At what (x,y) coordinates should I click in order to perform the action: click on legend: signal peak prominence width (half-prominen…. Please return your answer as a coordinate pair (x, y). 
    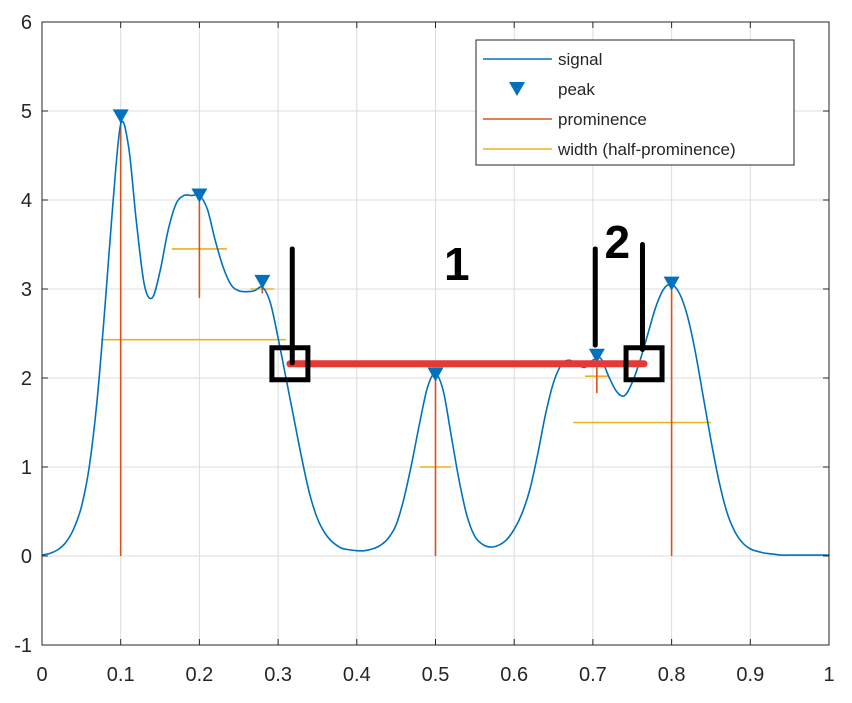
    Looking at the image, I should click on (635, 102).